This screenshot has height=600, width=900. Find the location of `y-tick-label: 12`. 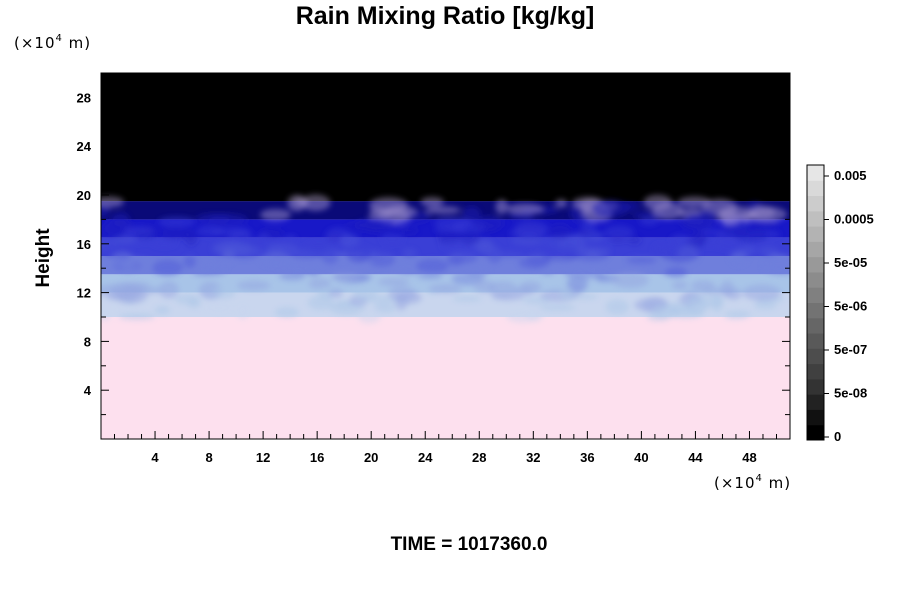

y-tick-label: 12 is located at coordinates (84, 293).